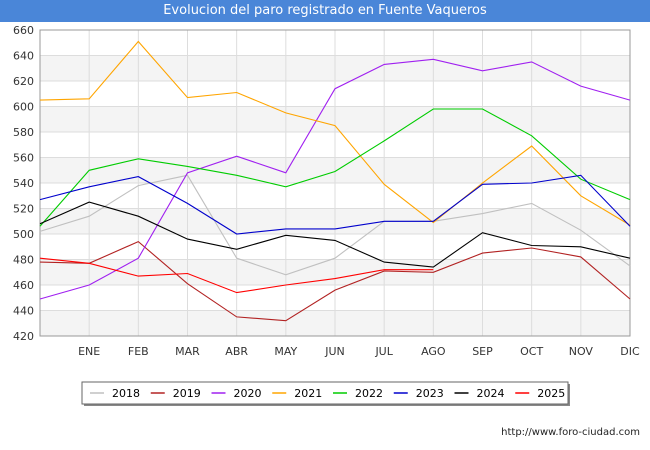 The width and height of the screenshot is (650, 450). Describe the element at coordinates (138, 351) in the screenshot. I see `x-tick-label: FEB` at that location.